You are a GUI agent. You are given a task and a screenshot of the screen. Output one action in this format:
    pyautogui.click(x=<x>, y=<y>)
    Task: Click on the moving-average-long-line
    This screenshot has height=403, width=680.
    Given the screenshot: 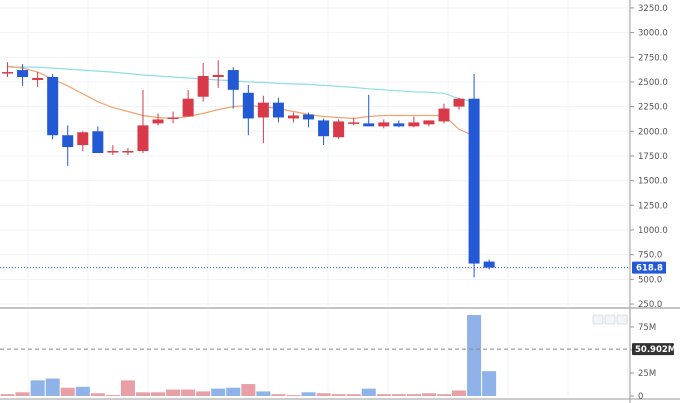 What is the action you would take?
    pyautogui.click(x=241, y=84)
    